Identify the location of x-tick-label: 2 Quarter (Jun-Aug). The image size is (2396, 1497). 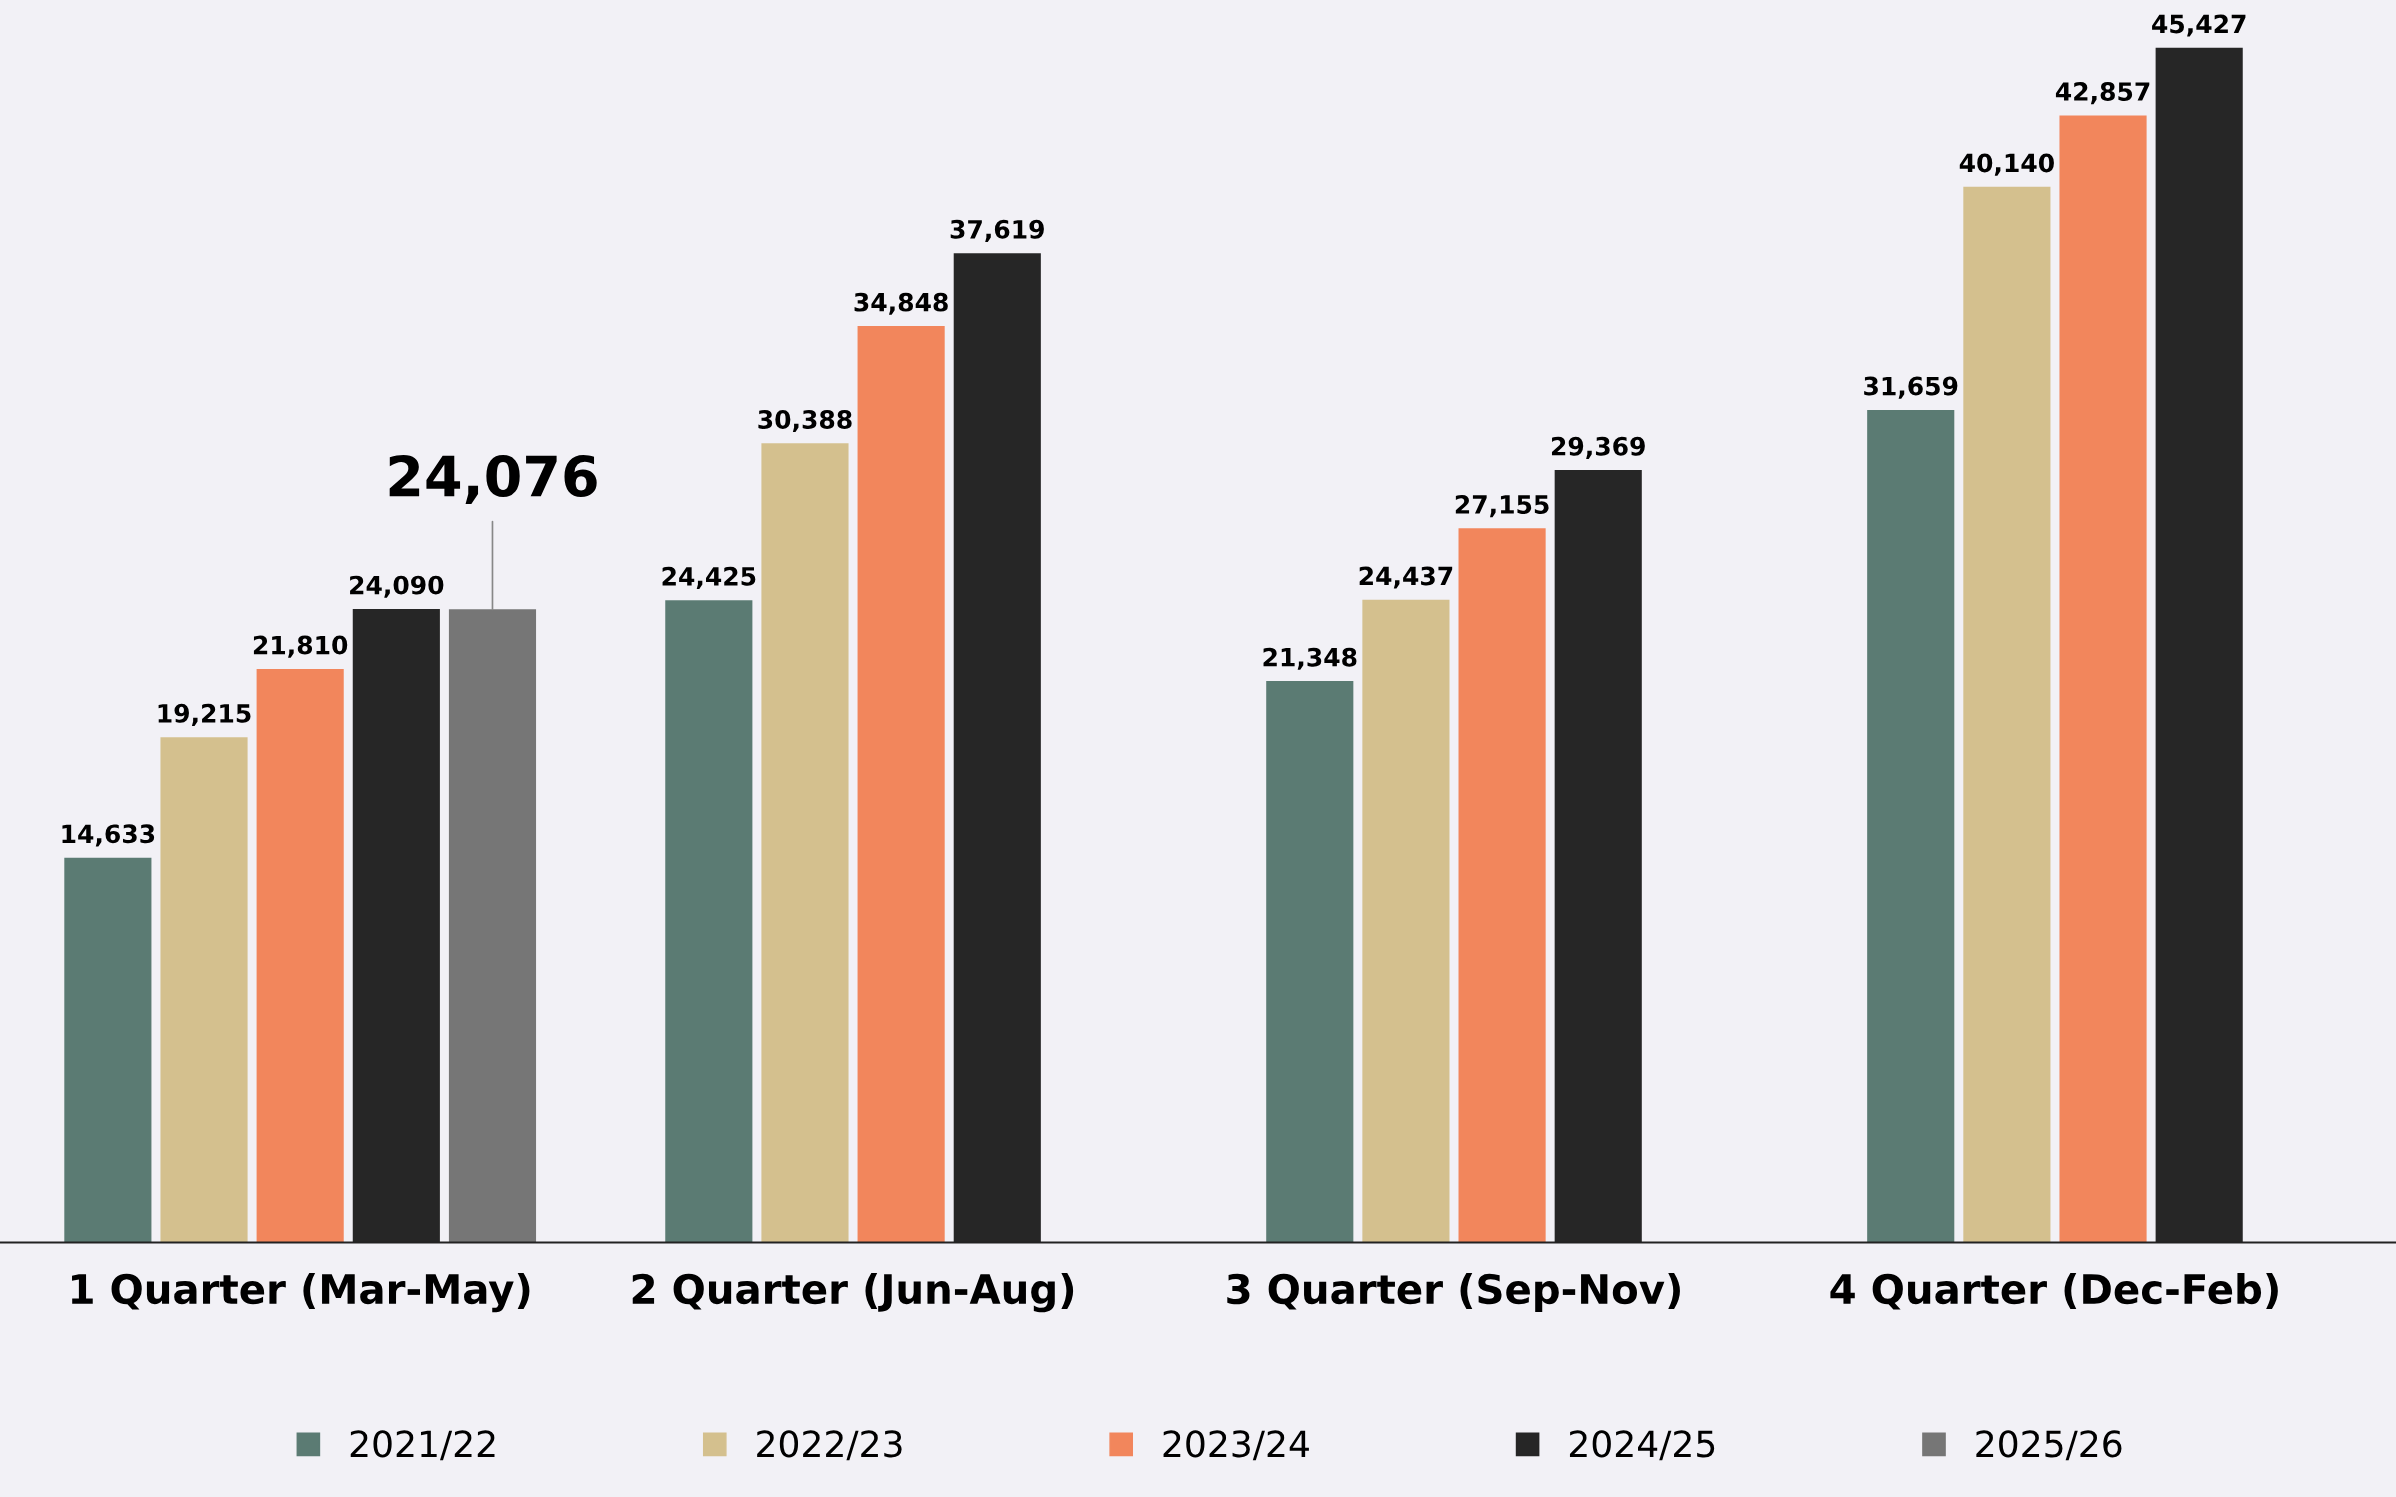
(853, 1293).